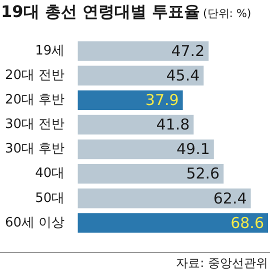 This screenshot has height=272, width=270. What do you see at coordinates (227, 13) in the screenshot?
I see `chart-subtitle: (단위: %)` at bounding box center [227, 13].